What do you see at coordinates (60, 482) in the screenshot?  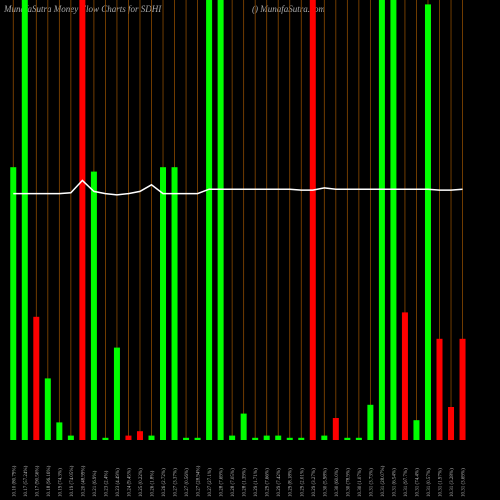 I see `x-tick-label: 10.19 (74.3%)` at bounding box center [60, 482].